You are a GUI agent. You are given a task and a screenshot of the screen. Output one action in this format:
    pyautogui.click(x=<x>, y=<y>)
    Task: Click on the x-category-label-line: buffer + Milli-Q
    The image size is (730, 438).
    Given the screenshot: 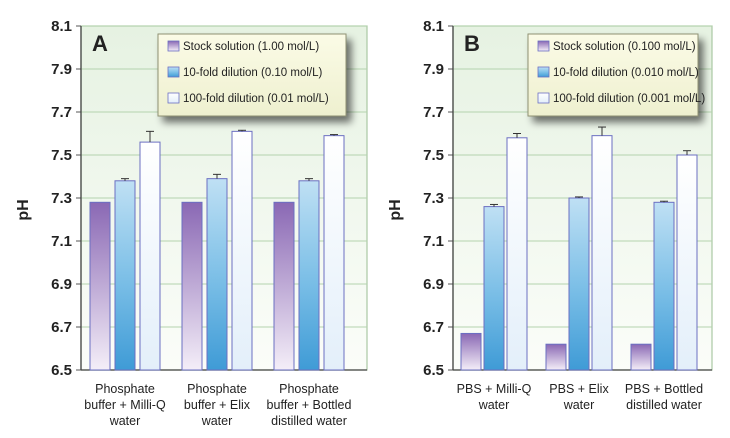 What is the action you would take?
    pyautogui.click(x=125, y=405)
    